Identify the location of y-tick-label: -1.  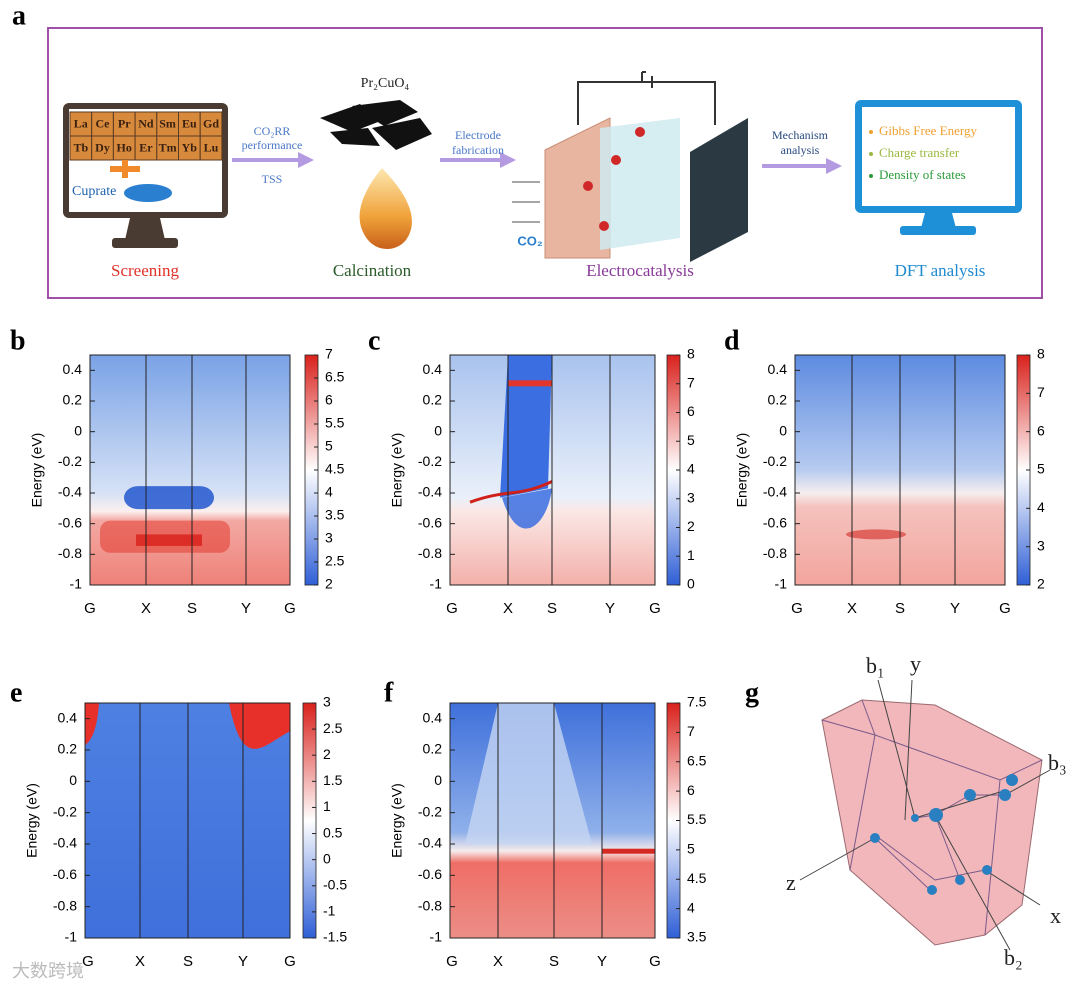
(76, 584).